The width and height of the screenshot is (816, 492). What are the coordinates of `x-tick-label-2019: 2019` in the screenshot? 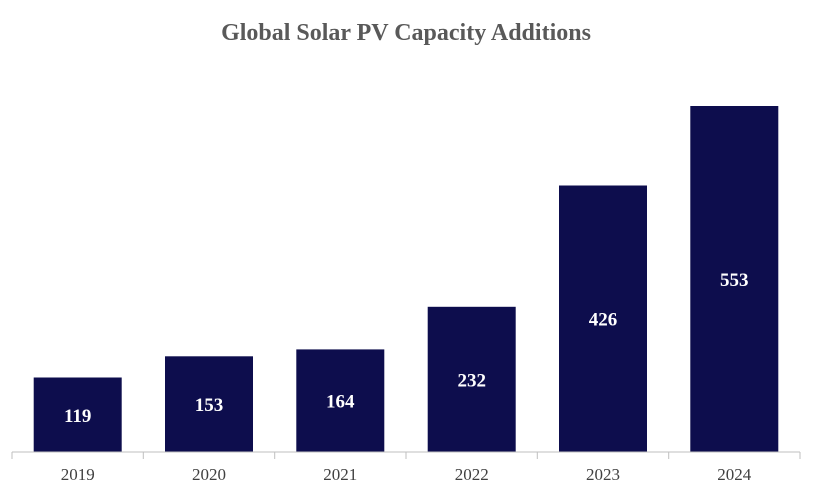 It's located at (78, 474).